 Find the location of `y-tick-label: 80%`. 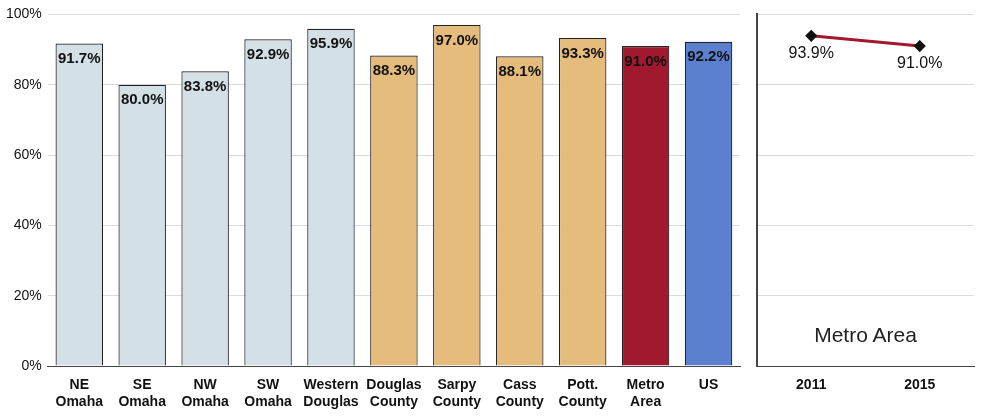

y-tick-label: 80% is located at coordinates (27, 83).